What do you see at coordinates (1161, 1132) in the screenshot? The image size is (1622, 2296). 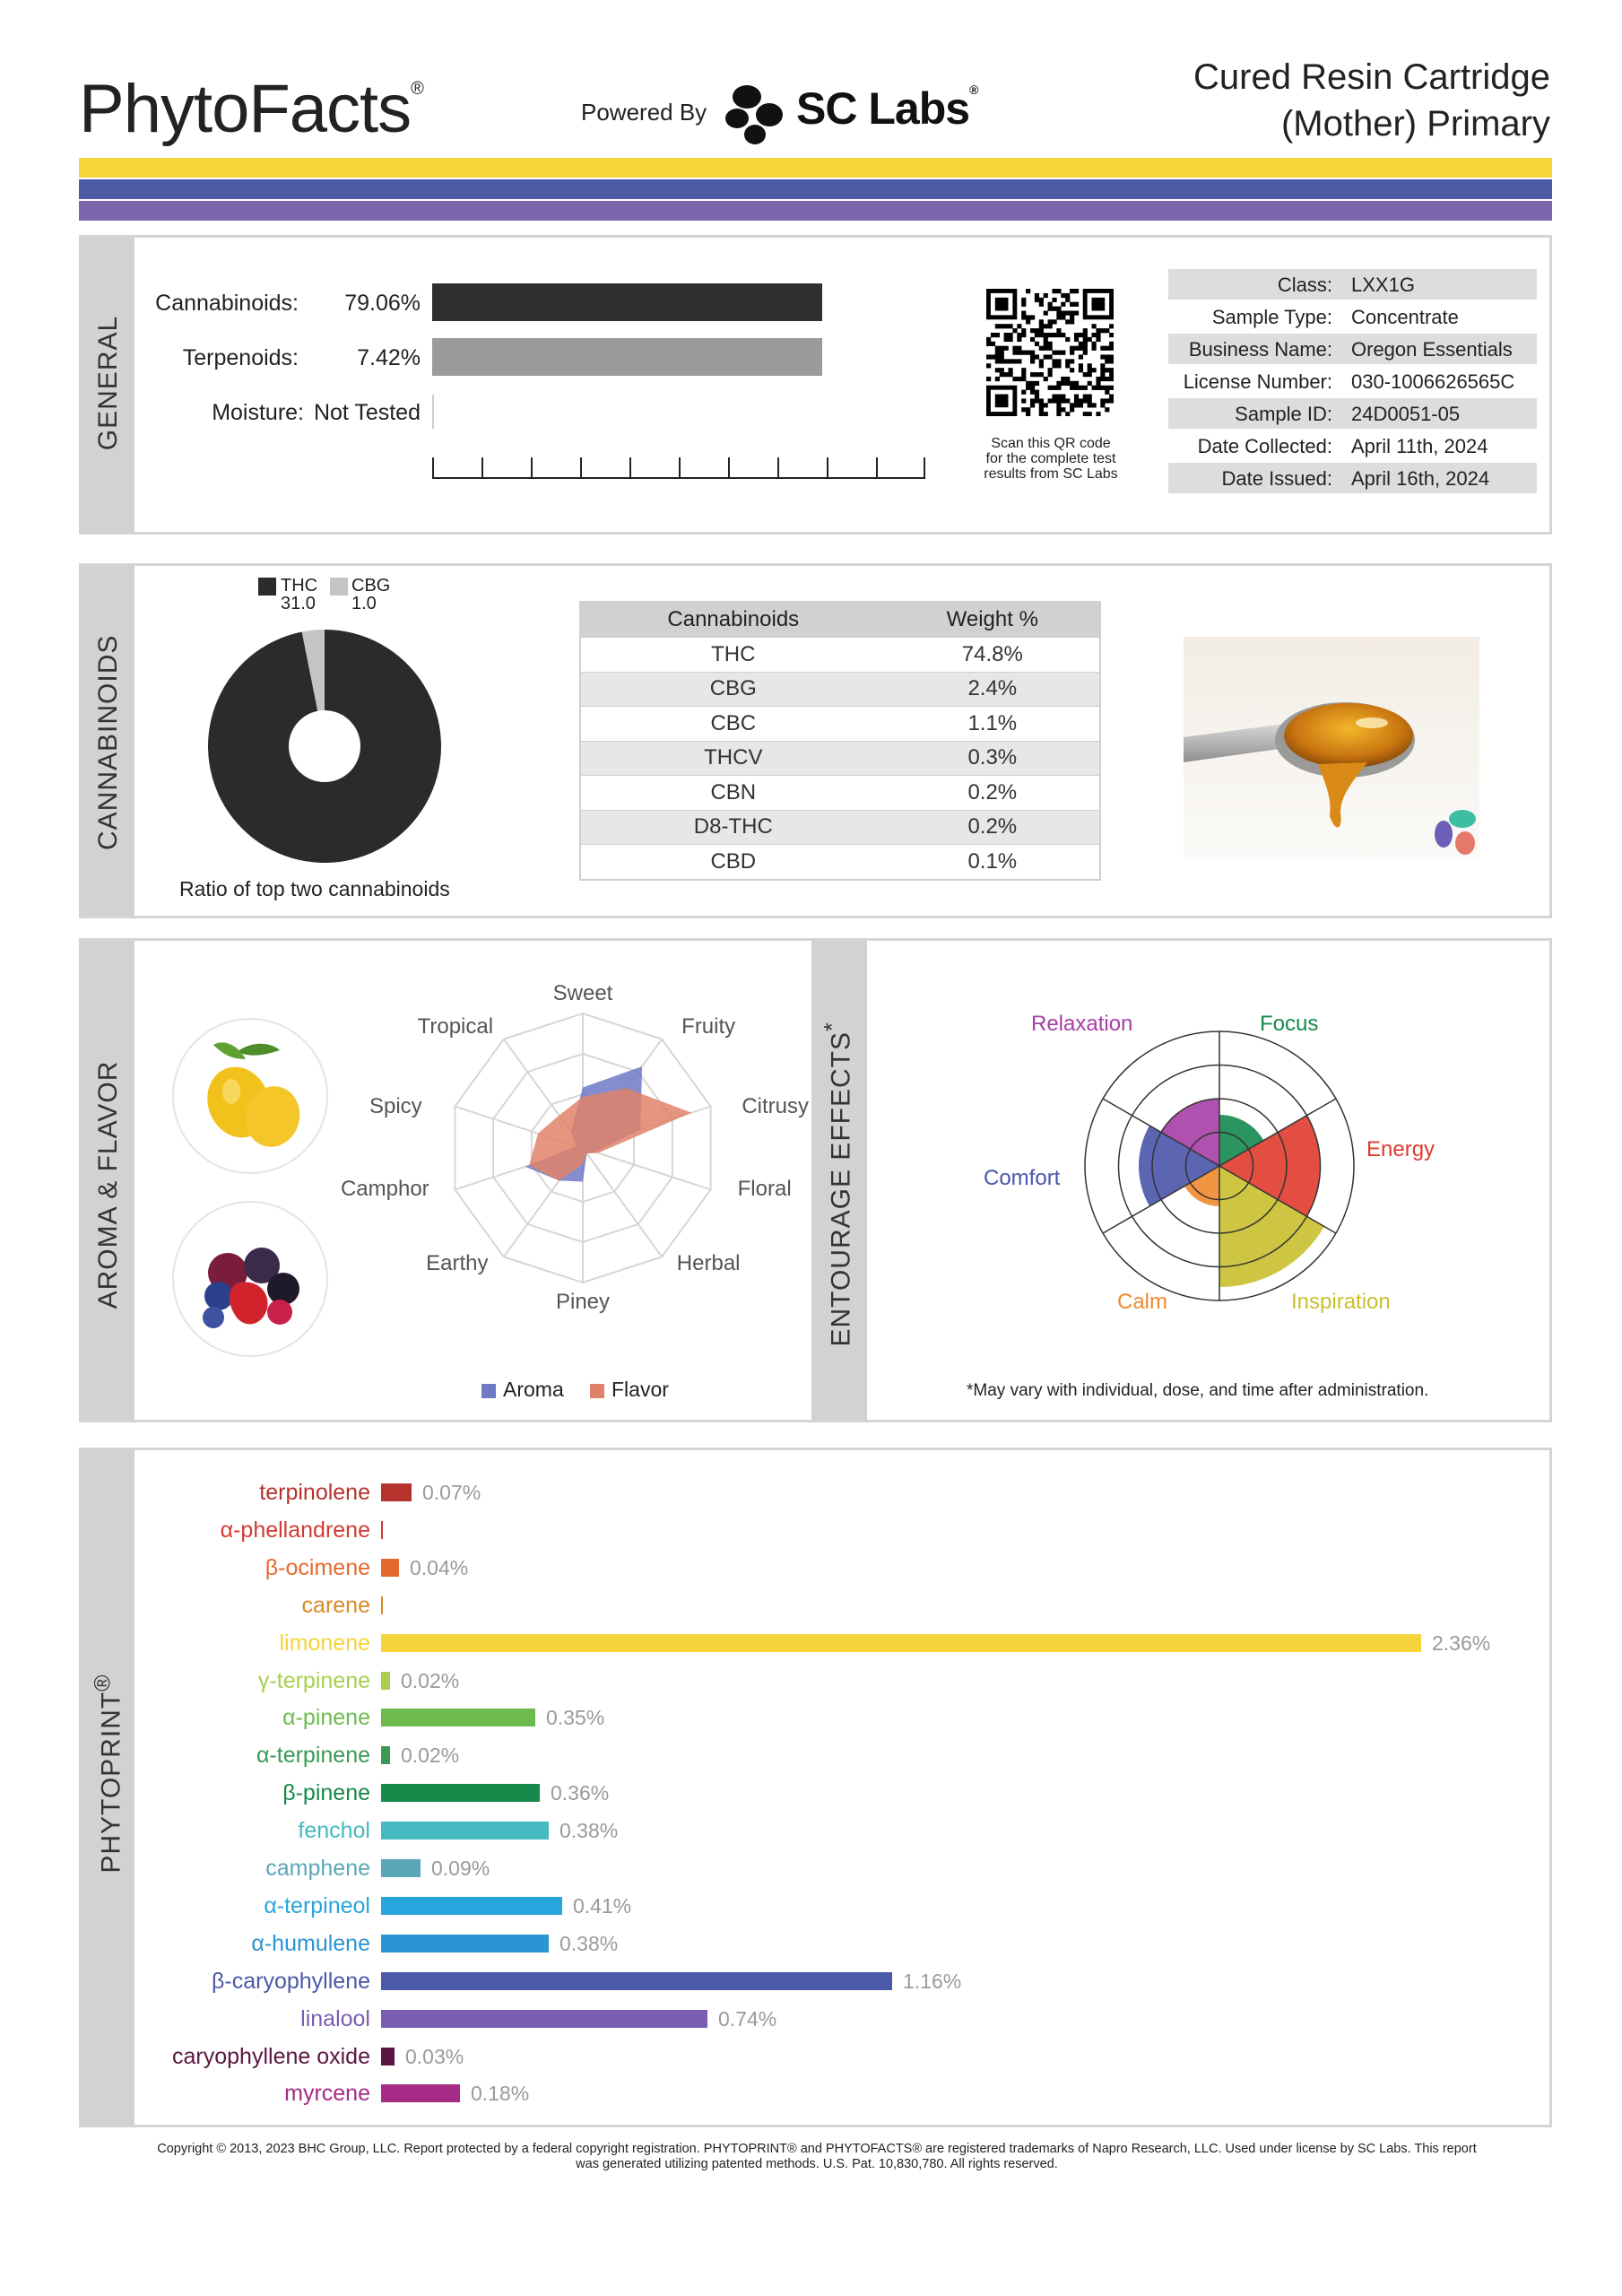 I see `effects-spoke` at bounding box center [1161, 1132].